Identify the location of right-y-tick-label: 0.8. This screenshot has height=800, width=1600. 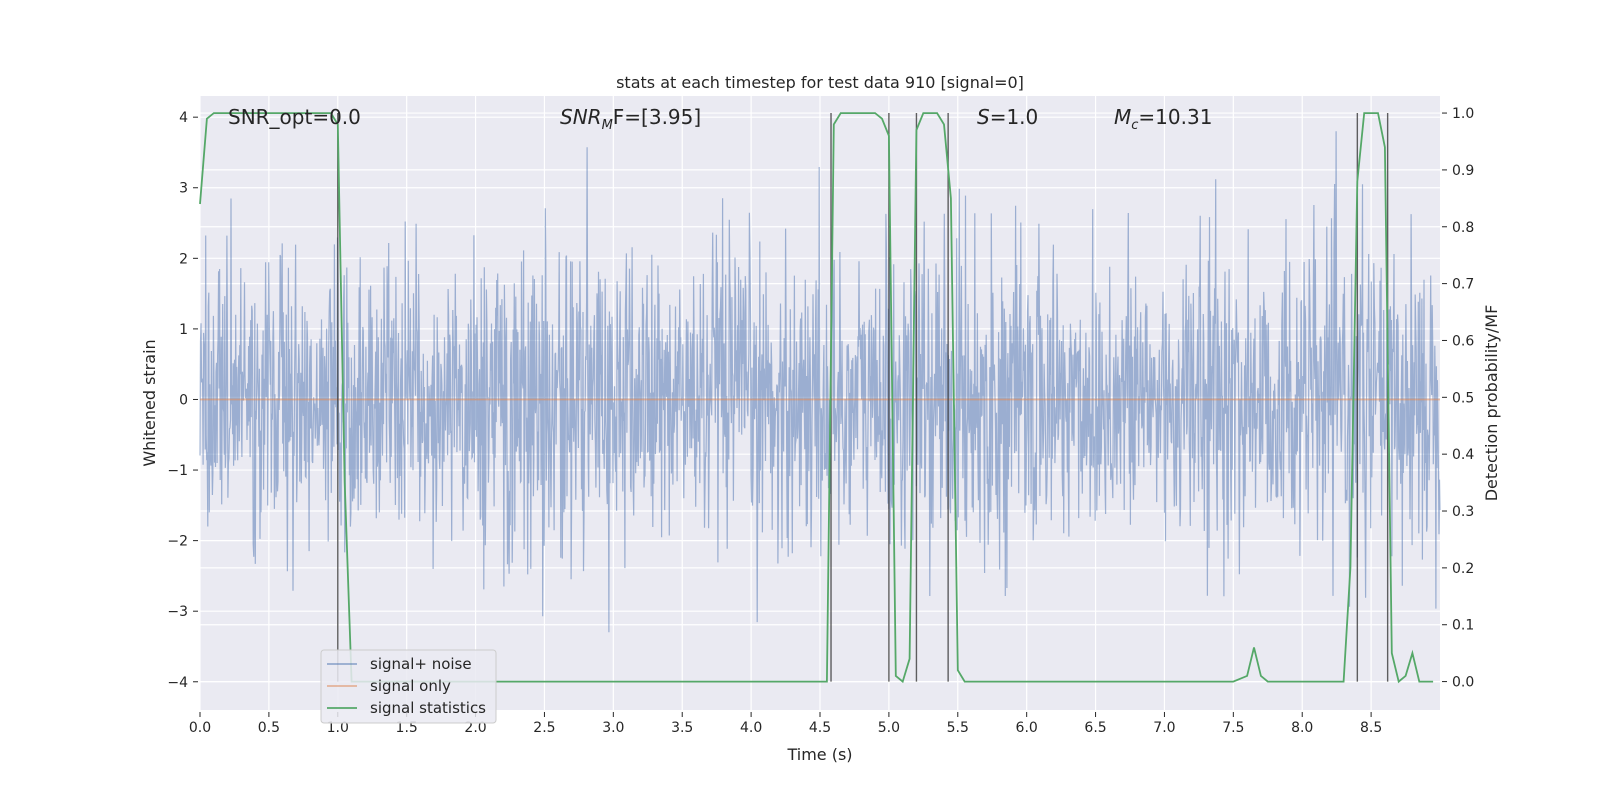
(1463, 228).